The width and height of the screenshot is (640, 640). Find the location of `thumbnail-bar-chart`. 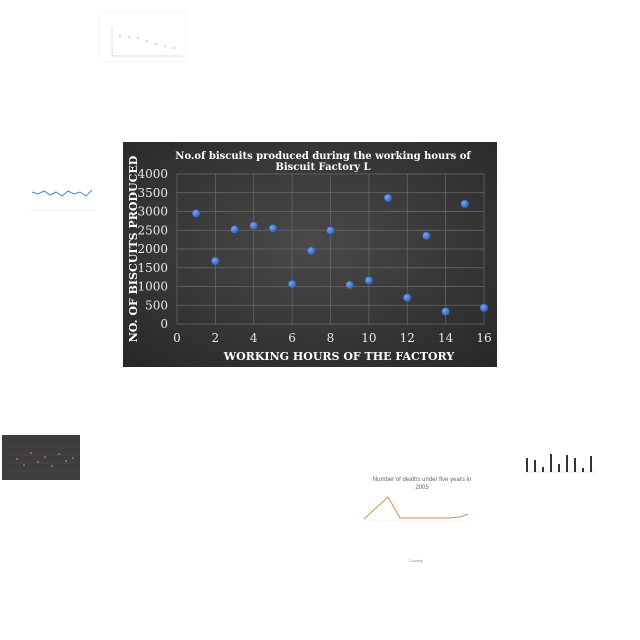

thumbnail-bar-chart is located at coordinates (556, 467).